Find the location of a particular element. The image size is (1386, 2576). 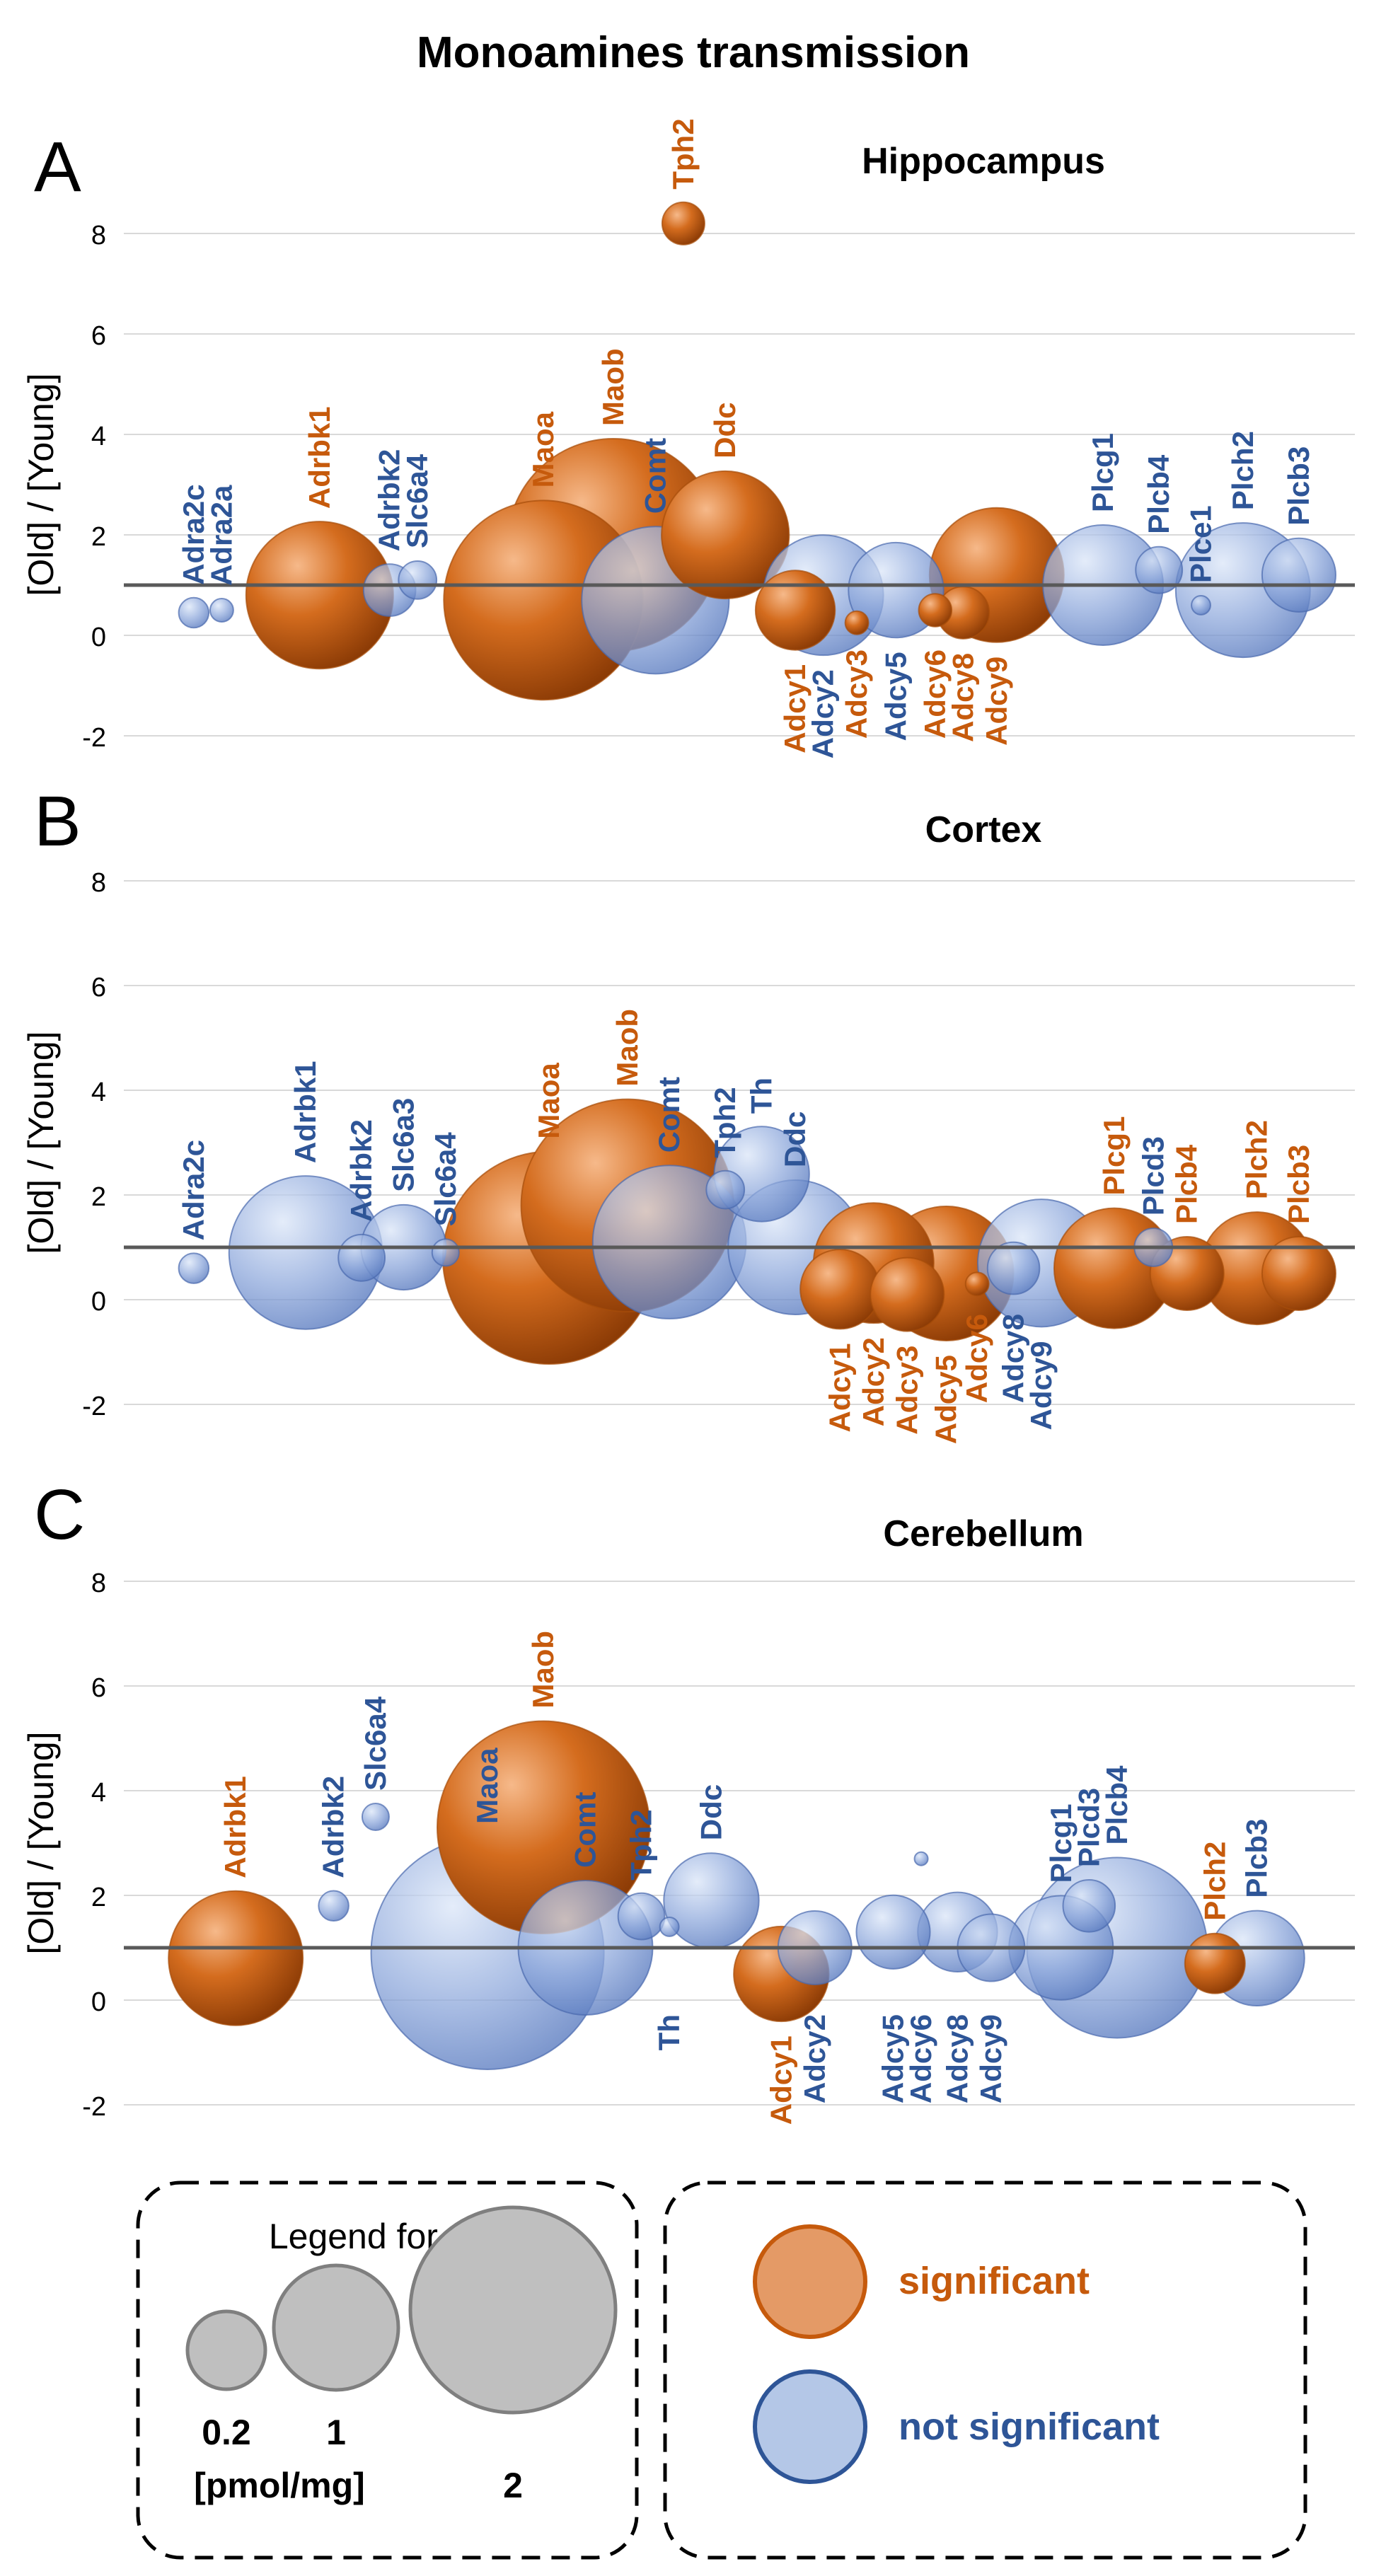

gene-label-adra2a: Adra2a is located at coordinates (221, 535).